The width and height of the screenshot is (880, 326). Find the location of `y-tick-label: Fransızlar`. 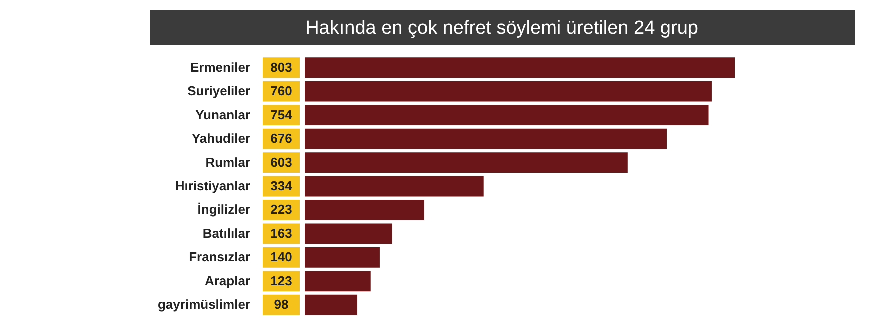

y-tick-label: Fransızlar is located at coordinates (219, 257).